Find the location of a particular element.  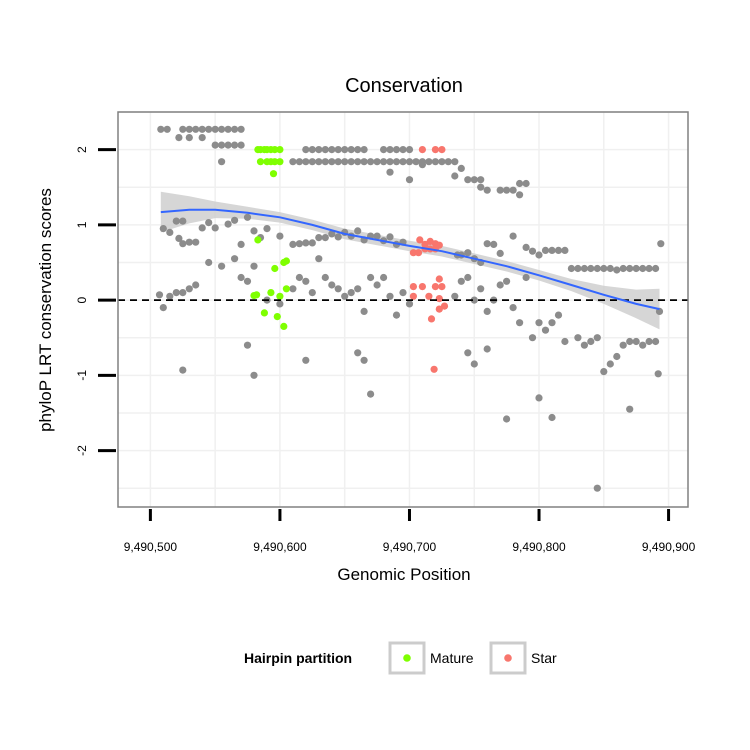

legend: Hairpin partition Mature Star is located at coordinates (400, 658).